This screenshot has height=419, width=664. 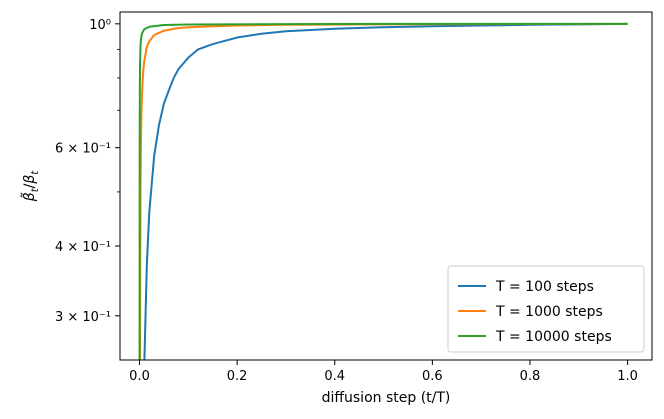 I want to click on x-tick-label: 1.0, so click(x=627, y=376).